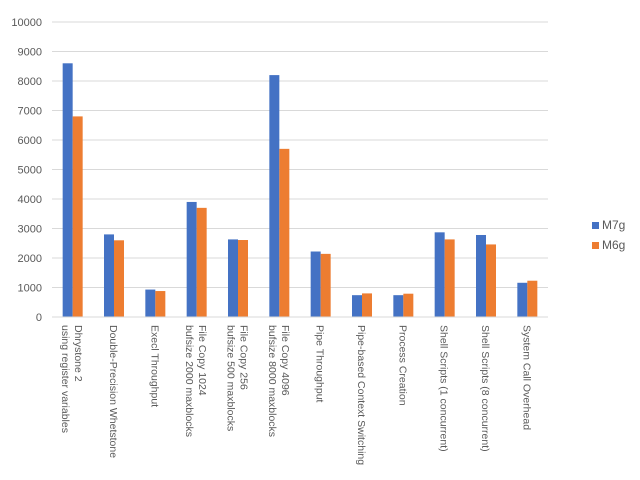  I want to click on x-category-label: Double-Precision Whetstone, so click(113, 391).